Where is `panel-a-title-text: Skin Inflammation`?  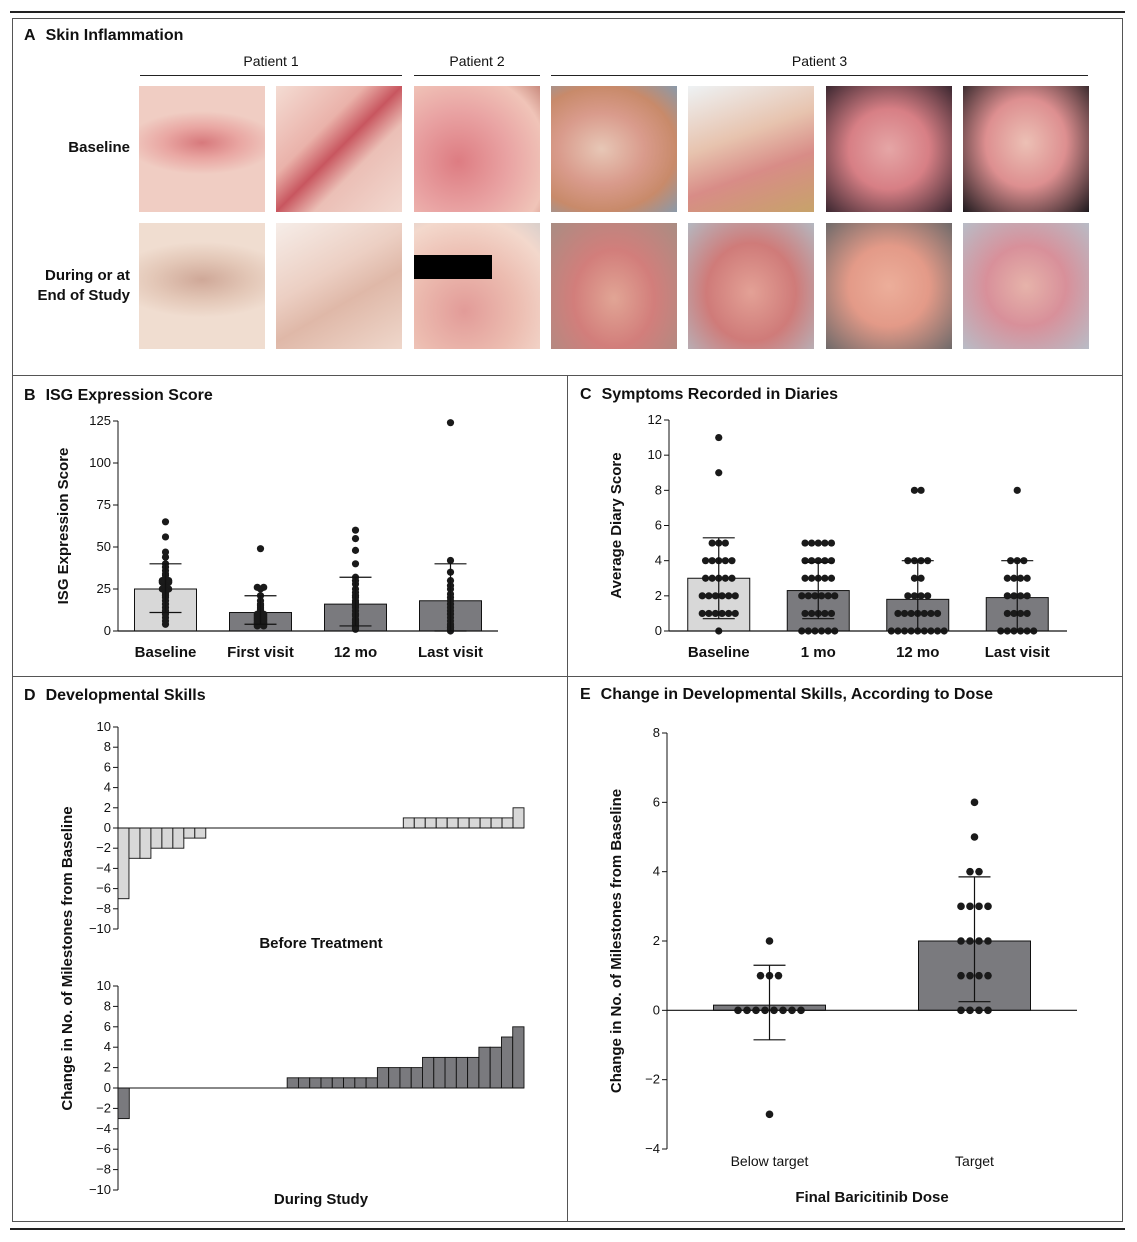
panel-a-title-text: Skin Inflammation is located at coordinates (114, 35).